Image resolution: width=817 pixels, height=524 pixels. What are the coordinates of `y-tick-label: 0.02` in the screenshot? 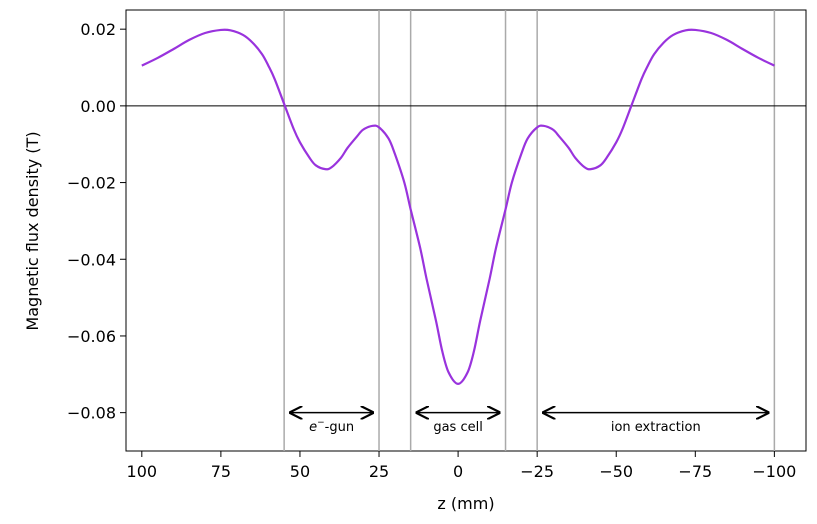 It's located at (98, 29).